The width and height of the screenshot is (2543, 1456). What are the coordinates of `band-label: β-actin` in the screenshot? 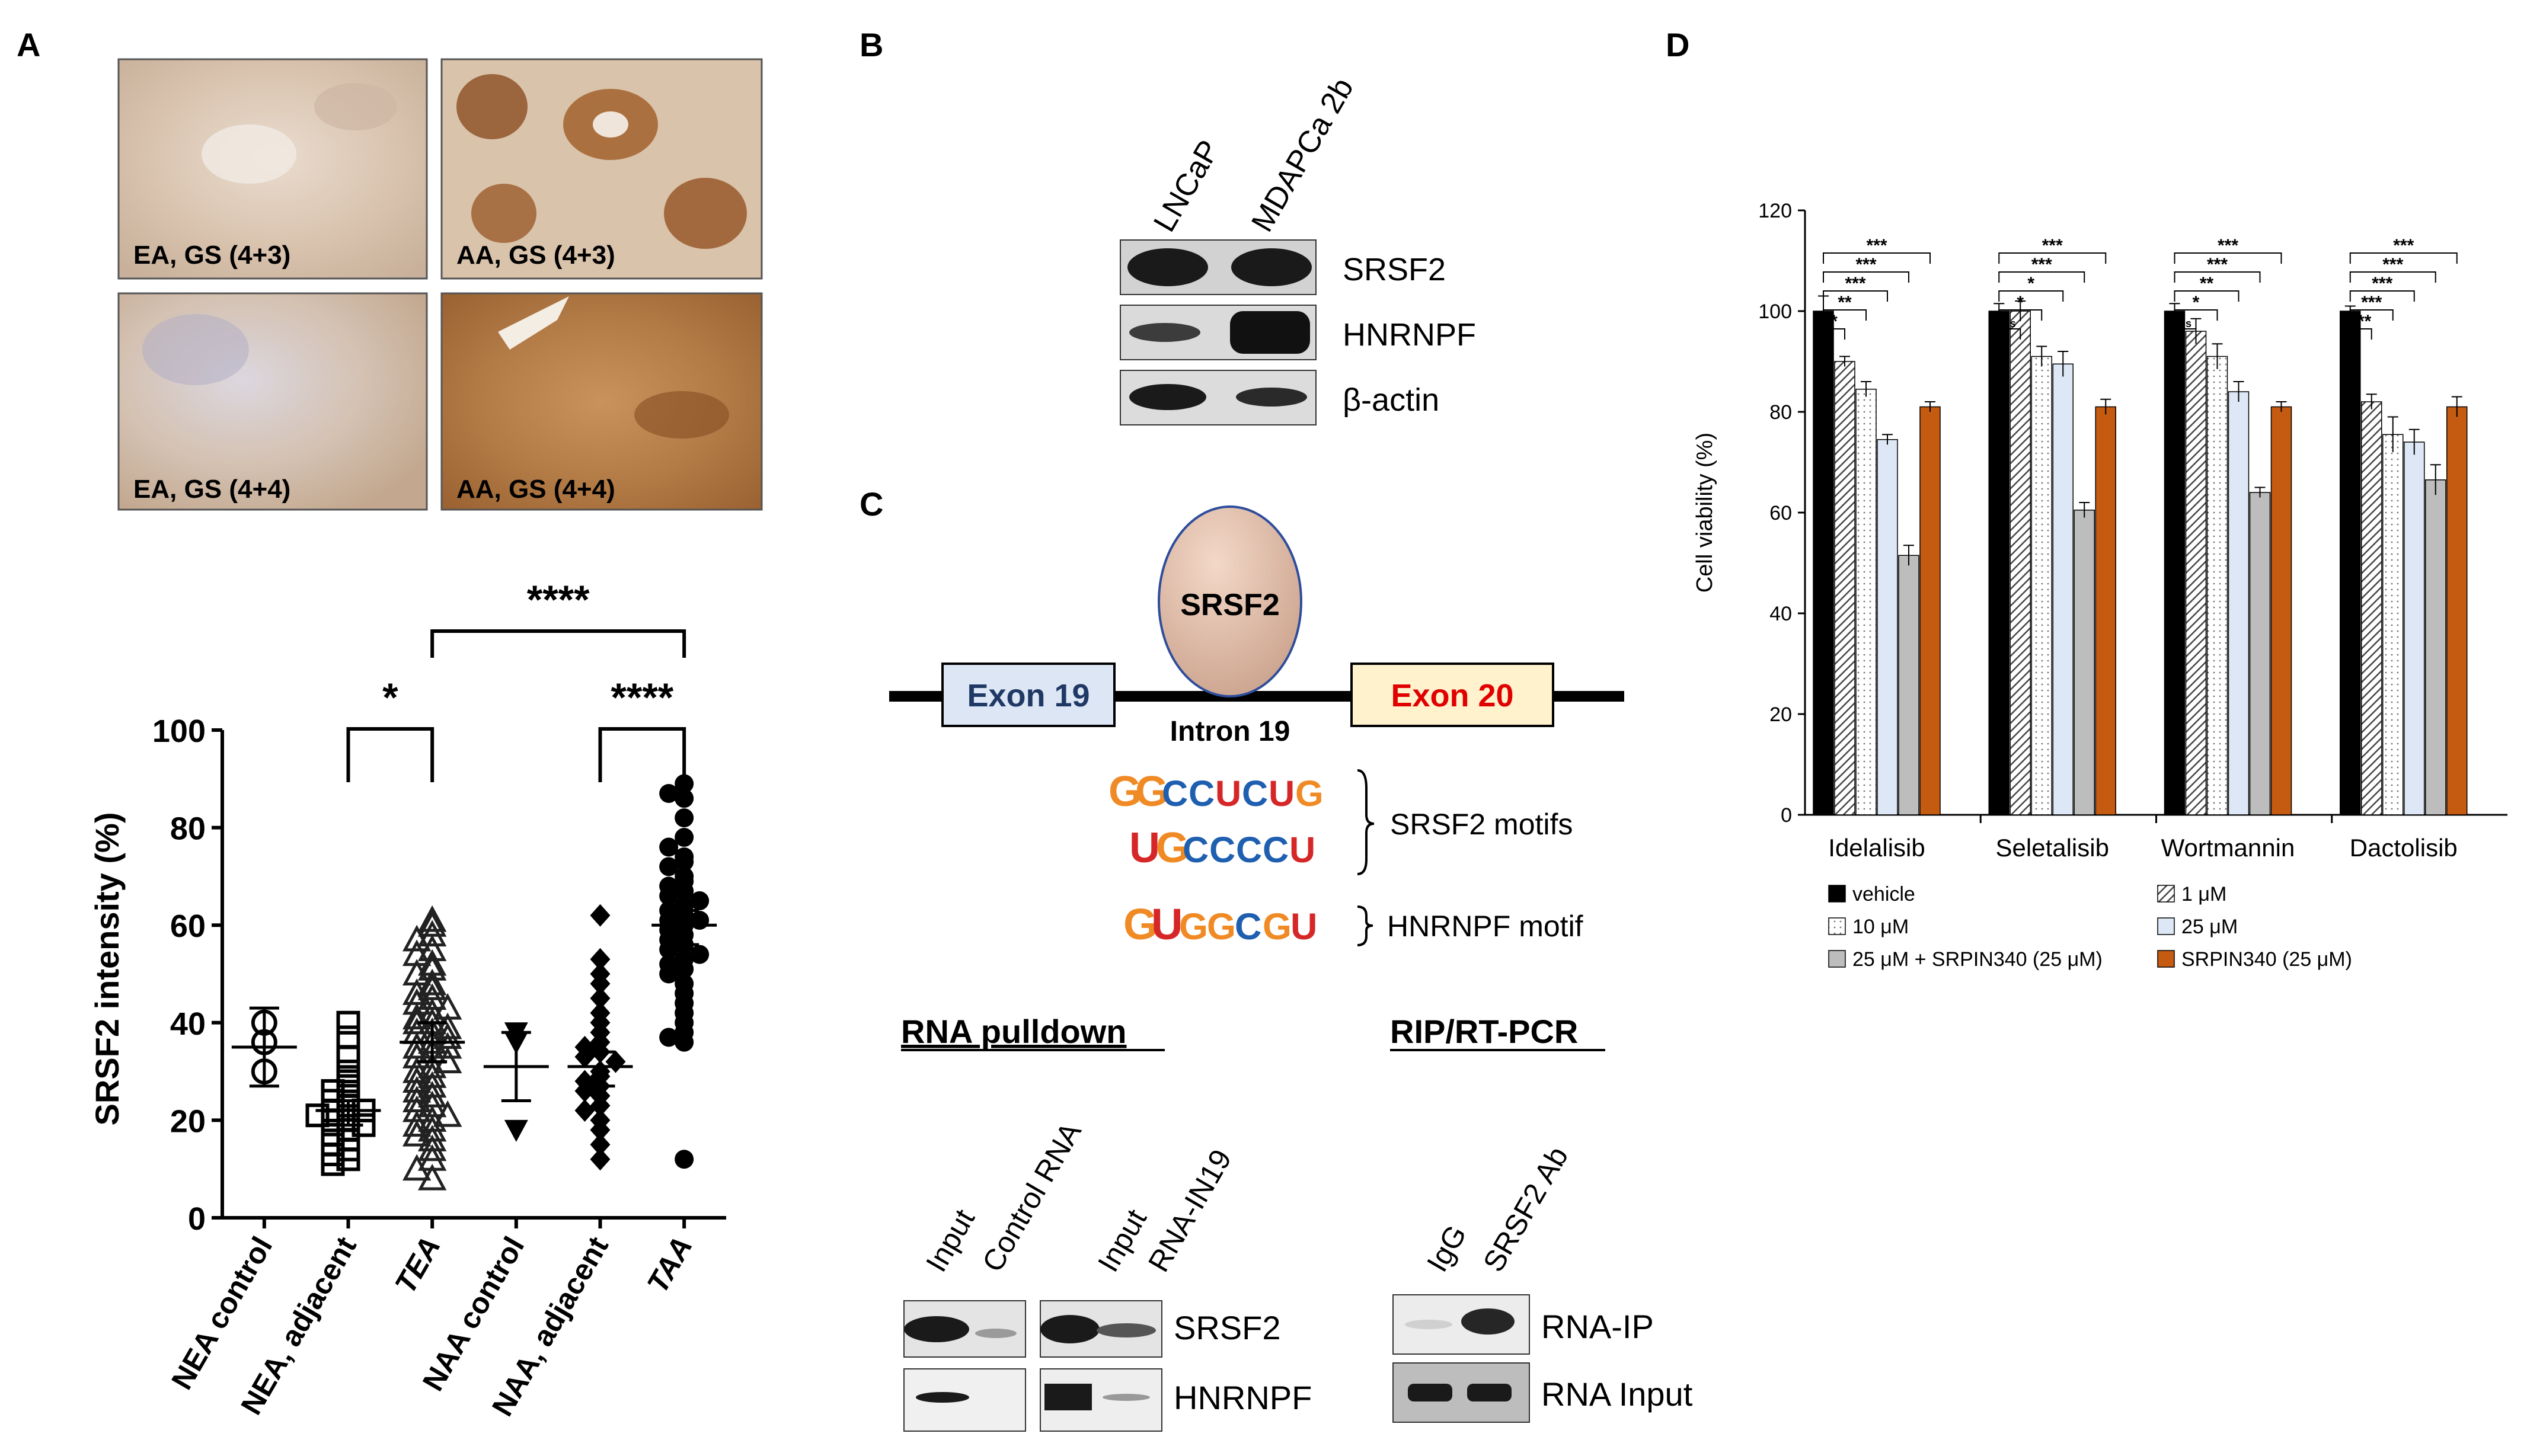 It's located at (1391, 400).